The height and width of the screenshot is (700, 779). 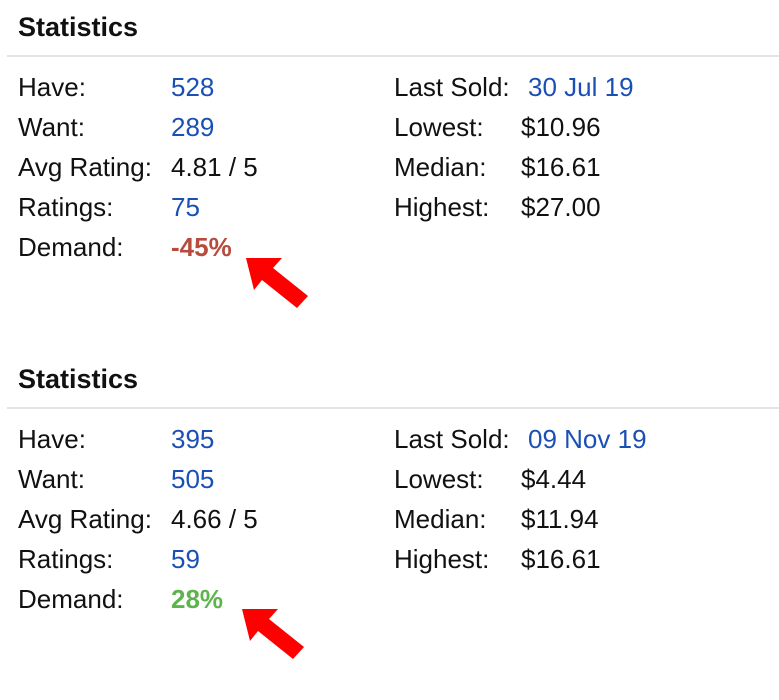 What do you see at coordinates (185, 207) in the screenshot?
I see `ratings-count-link: 75` at bounding box center [185, 207].